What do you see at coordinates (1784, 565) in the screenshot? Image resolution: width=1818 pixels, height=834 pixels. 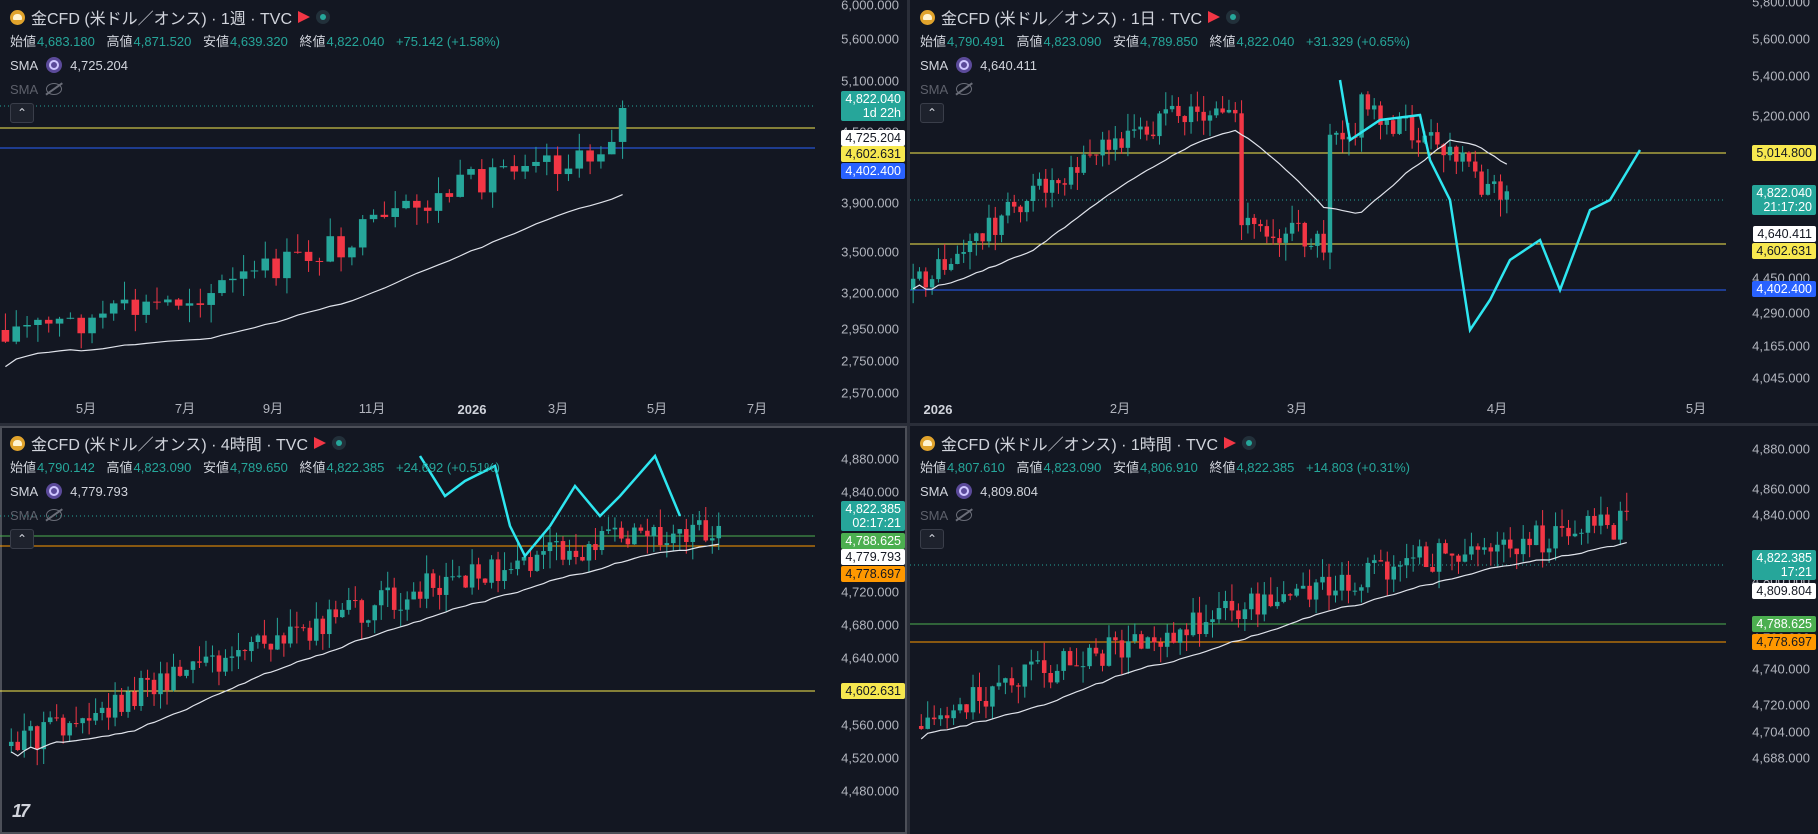 I see `price-label-last: 4,822.385 17:21` at bounding box center [1784, 565].